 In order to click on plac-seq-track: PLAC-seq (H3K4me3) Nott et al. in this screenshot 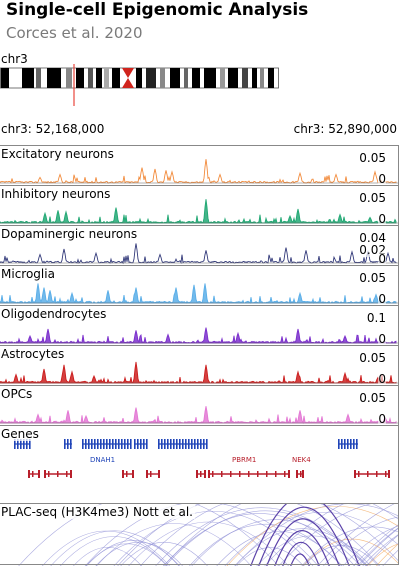, I will do `click(199, 534)`.